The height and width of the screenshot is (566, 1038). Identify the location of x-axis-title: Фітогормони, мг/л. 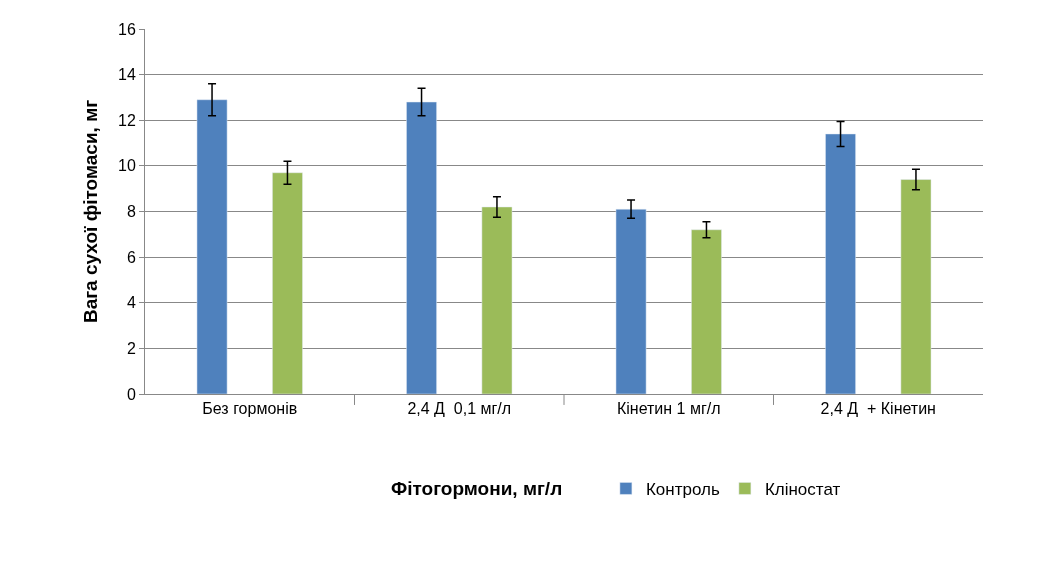
(477, 488).